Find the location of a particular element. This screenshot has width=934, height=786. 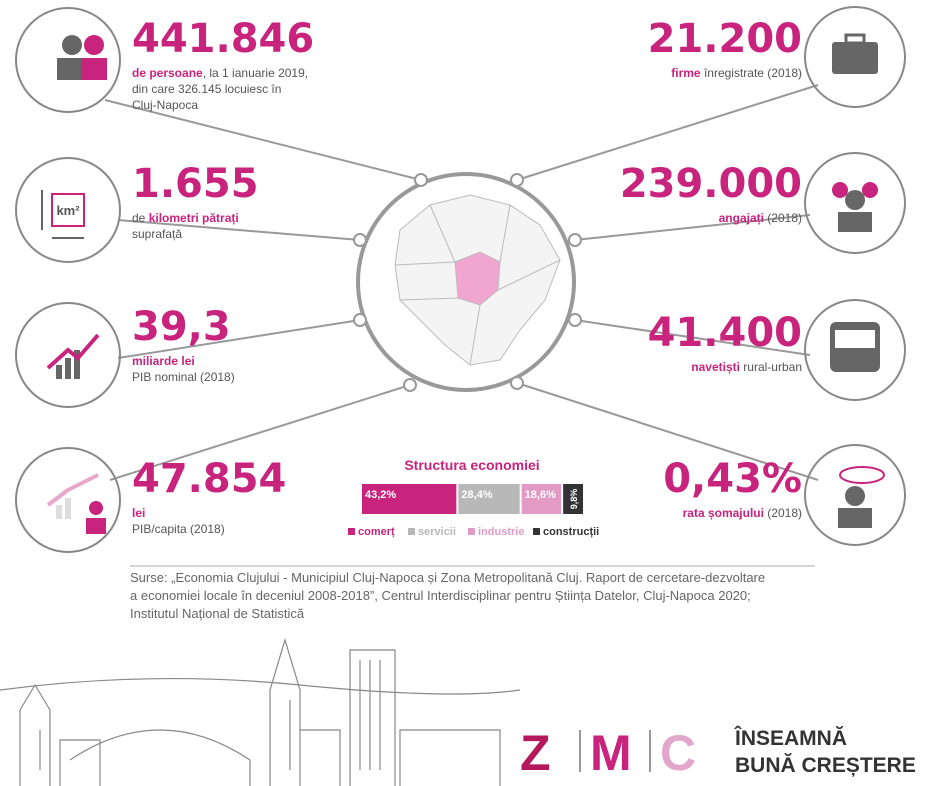

stat-description: angajați (2018) is located at coordinates (760, 218).